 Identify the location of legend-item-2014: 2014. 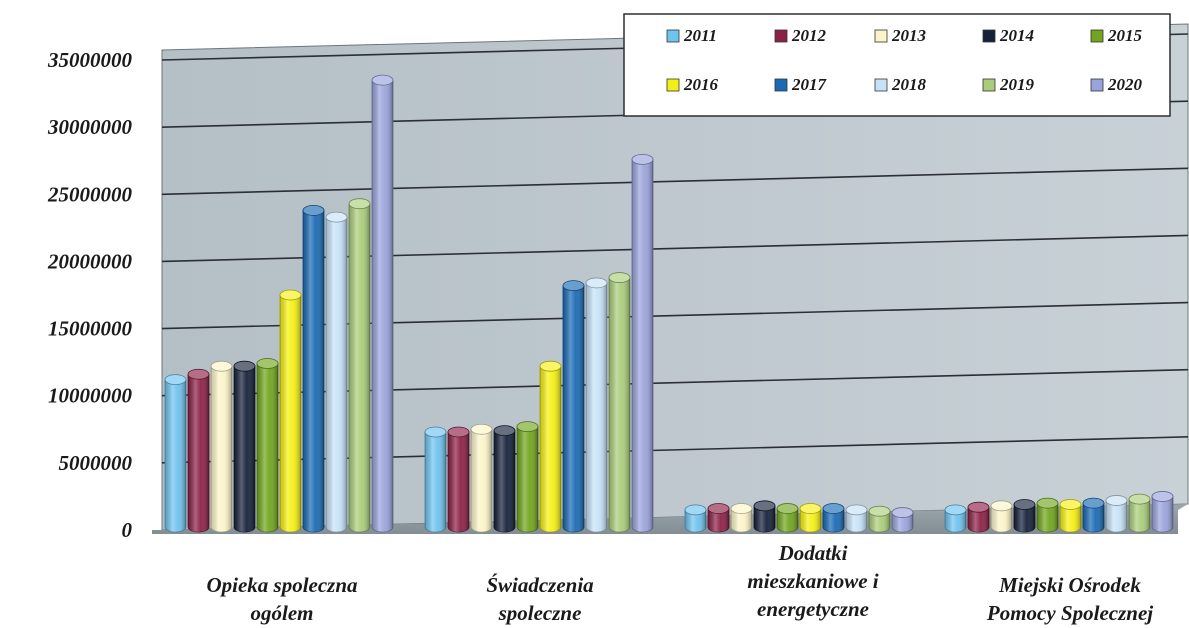
(1008, 35).